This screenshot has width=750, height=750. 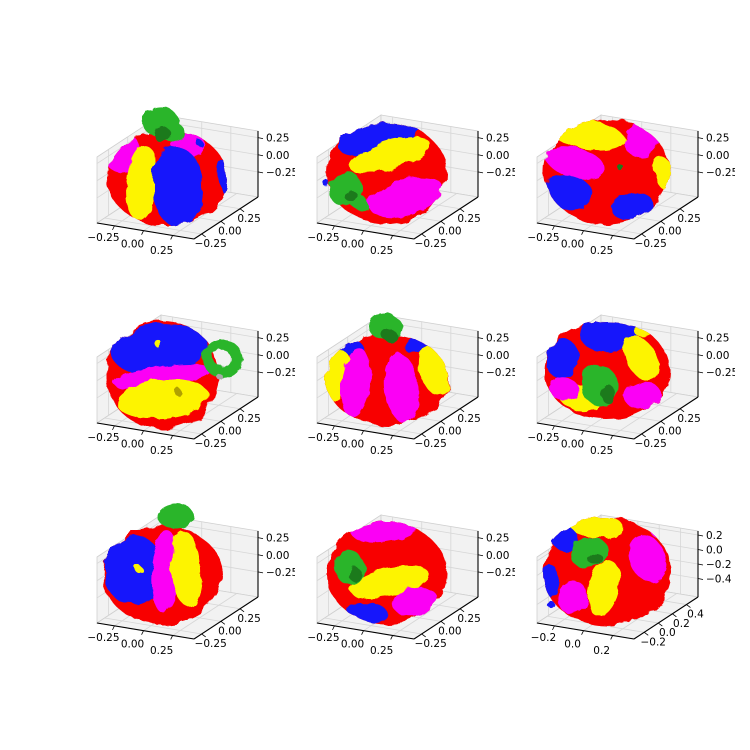 I want to click on tick-labels: −0.20.00.20.40.20.0−0.20.20.0−0.2−0.4, so click(x=631, y=593).